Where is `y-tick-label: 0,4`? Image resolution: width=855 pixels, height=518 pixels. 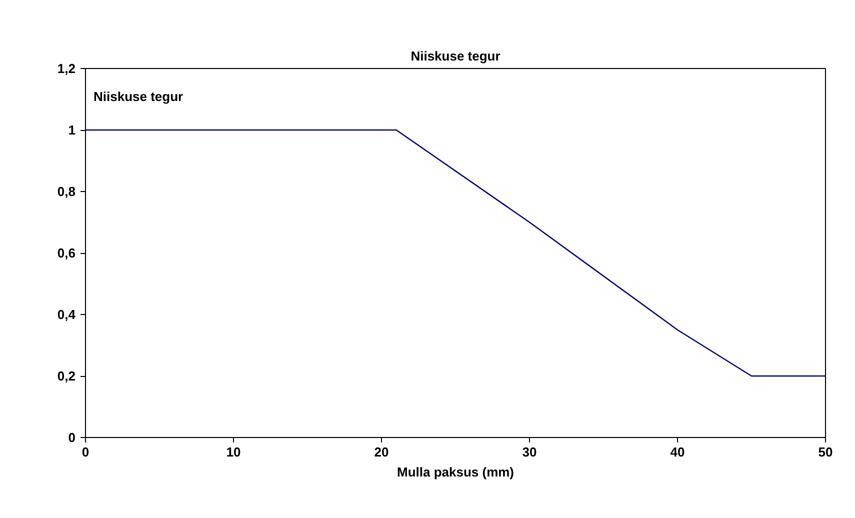 y-tick-label: 0,4 is located at coordinates (66, 314).